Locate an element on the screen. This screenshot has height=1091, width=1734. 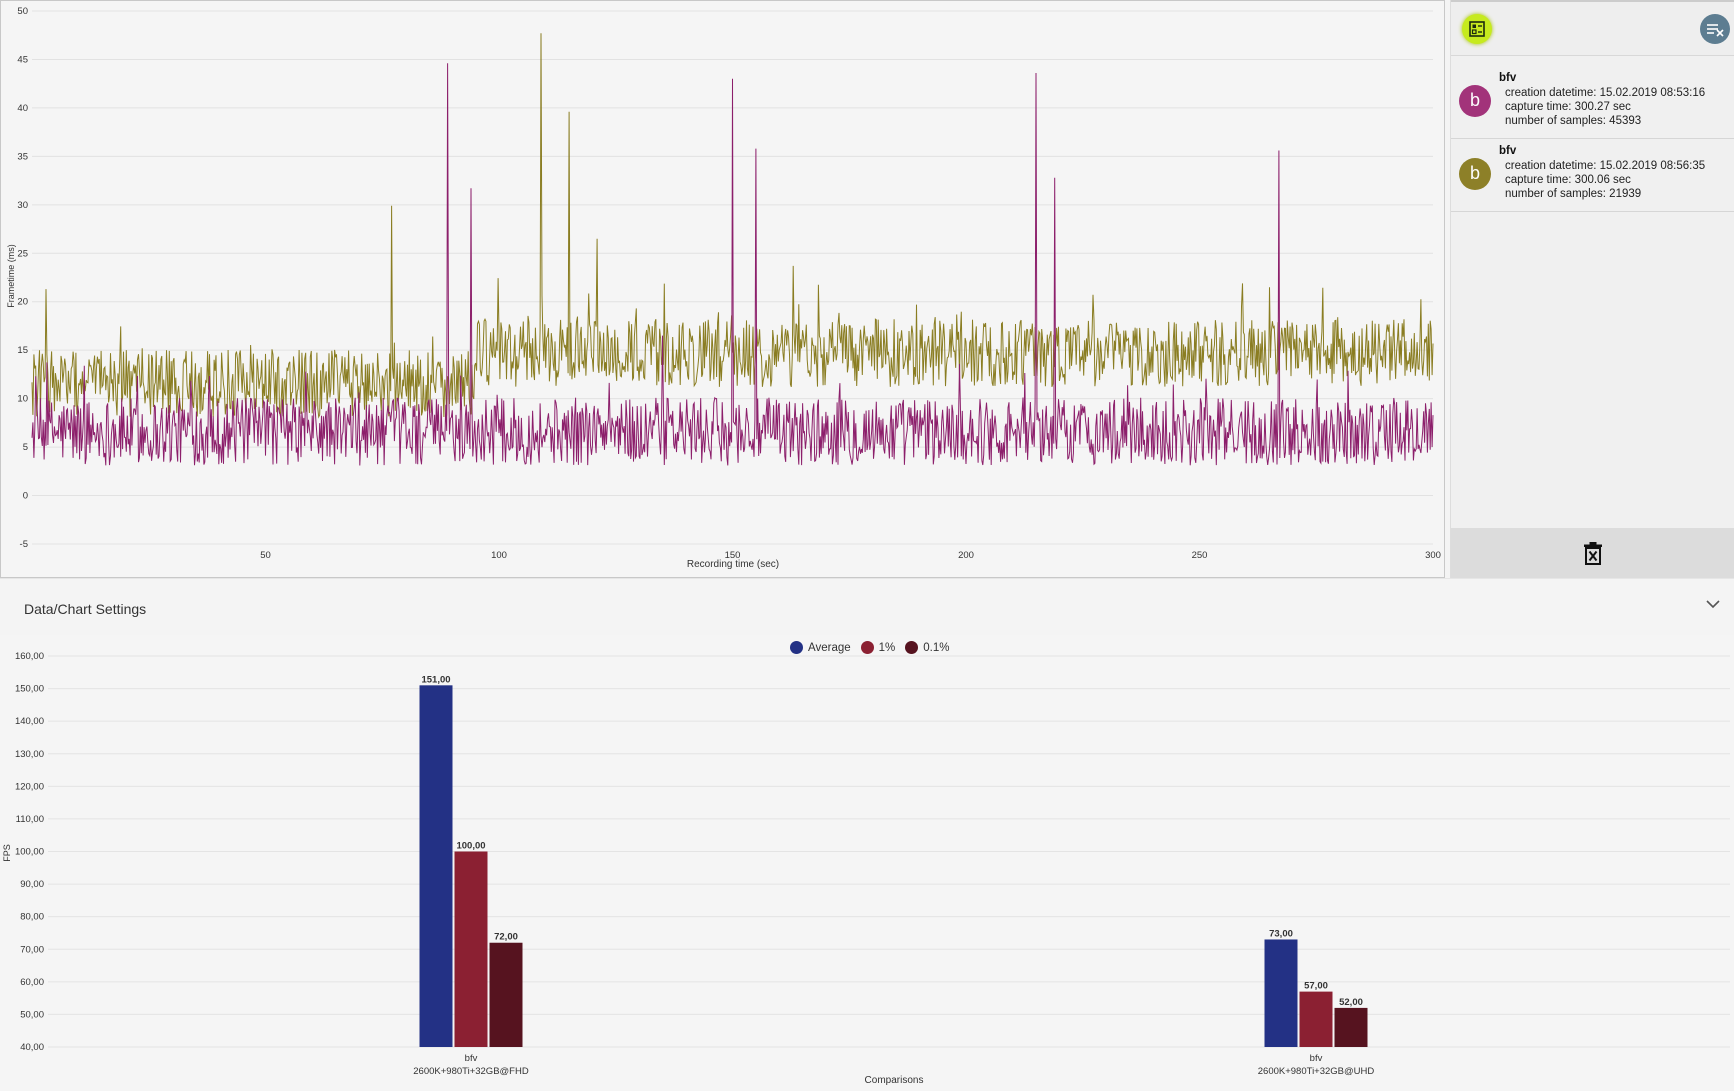
bar-y-tick-label: 160,00 is located at coordinates (29, 656).